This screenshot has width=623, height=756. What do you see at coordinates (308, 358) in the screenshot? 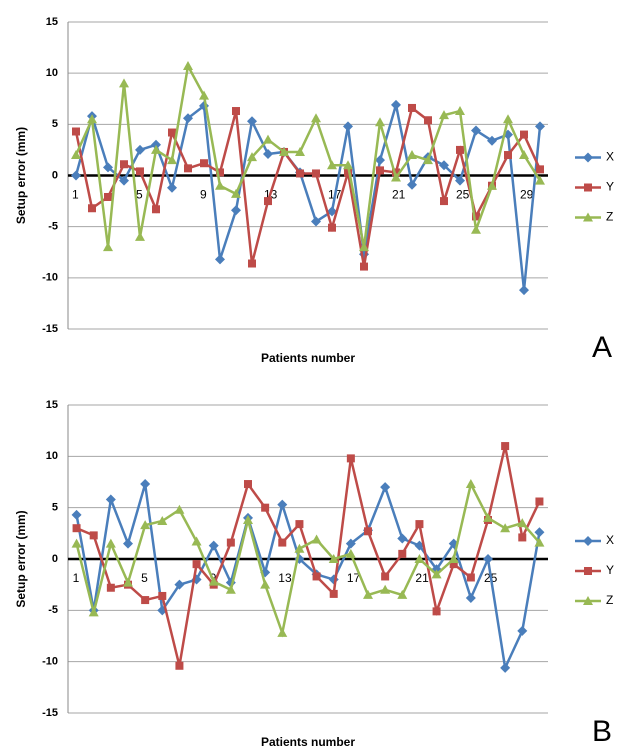
I see `x-axis-label: Patients number` at bounding box center [308, 358].